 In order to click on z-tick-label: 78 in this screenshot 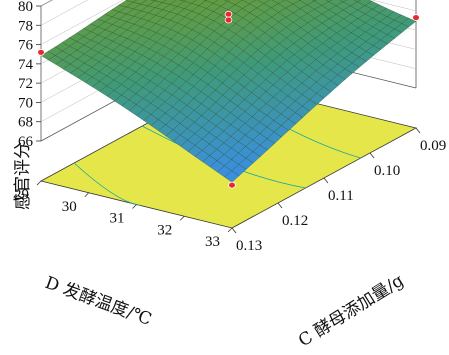, I will do `click(25, 26)`.